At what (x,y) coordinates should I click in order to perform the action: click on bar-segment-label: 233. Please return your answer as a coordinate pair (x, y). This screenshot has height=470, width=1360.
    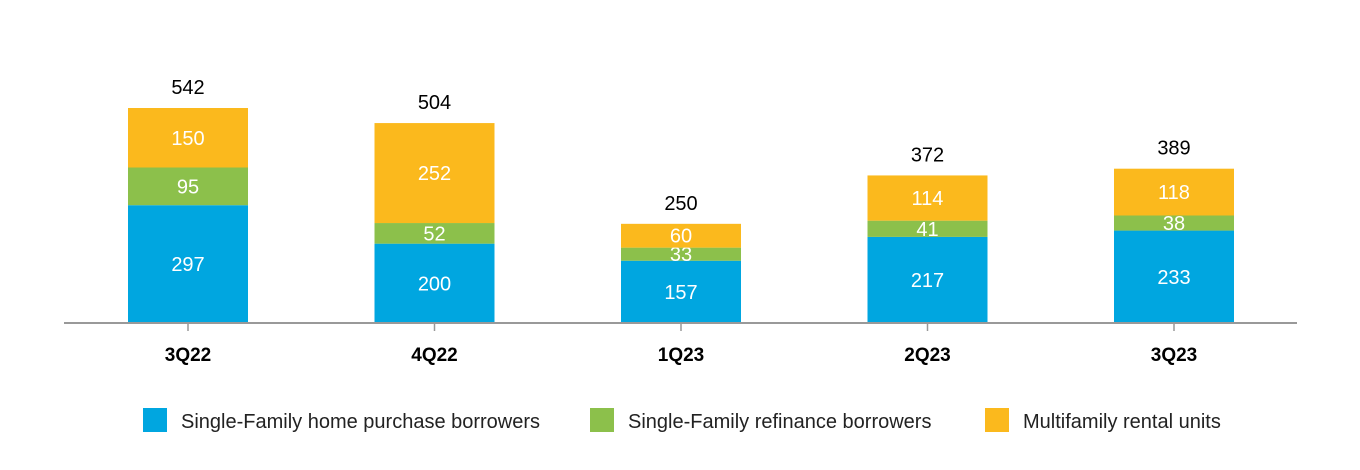
    Looking at the image, I should click on (1173, 278).